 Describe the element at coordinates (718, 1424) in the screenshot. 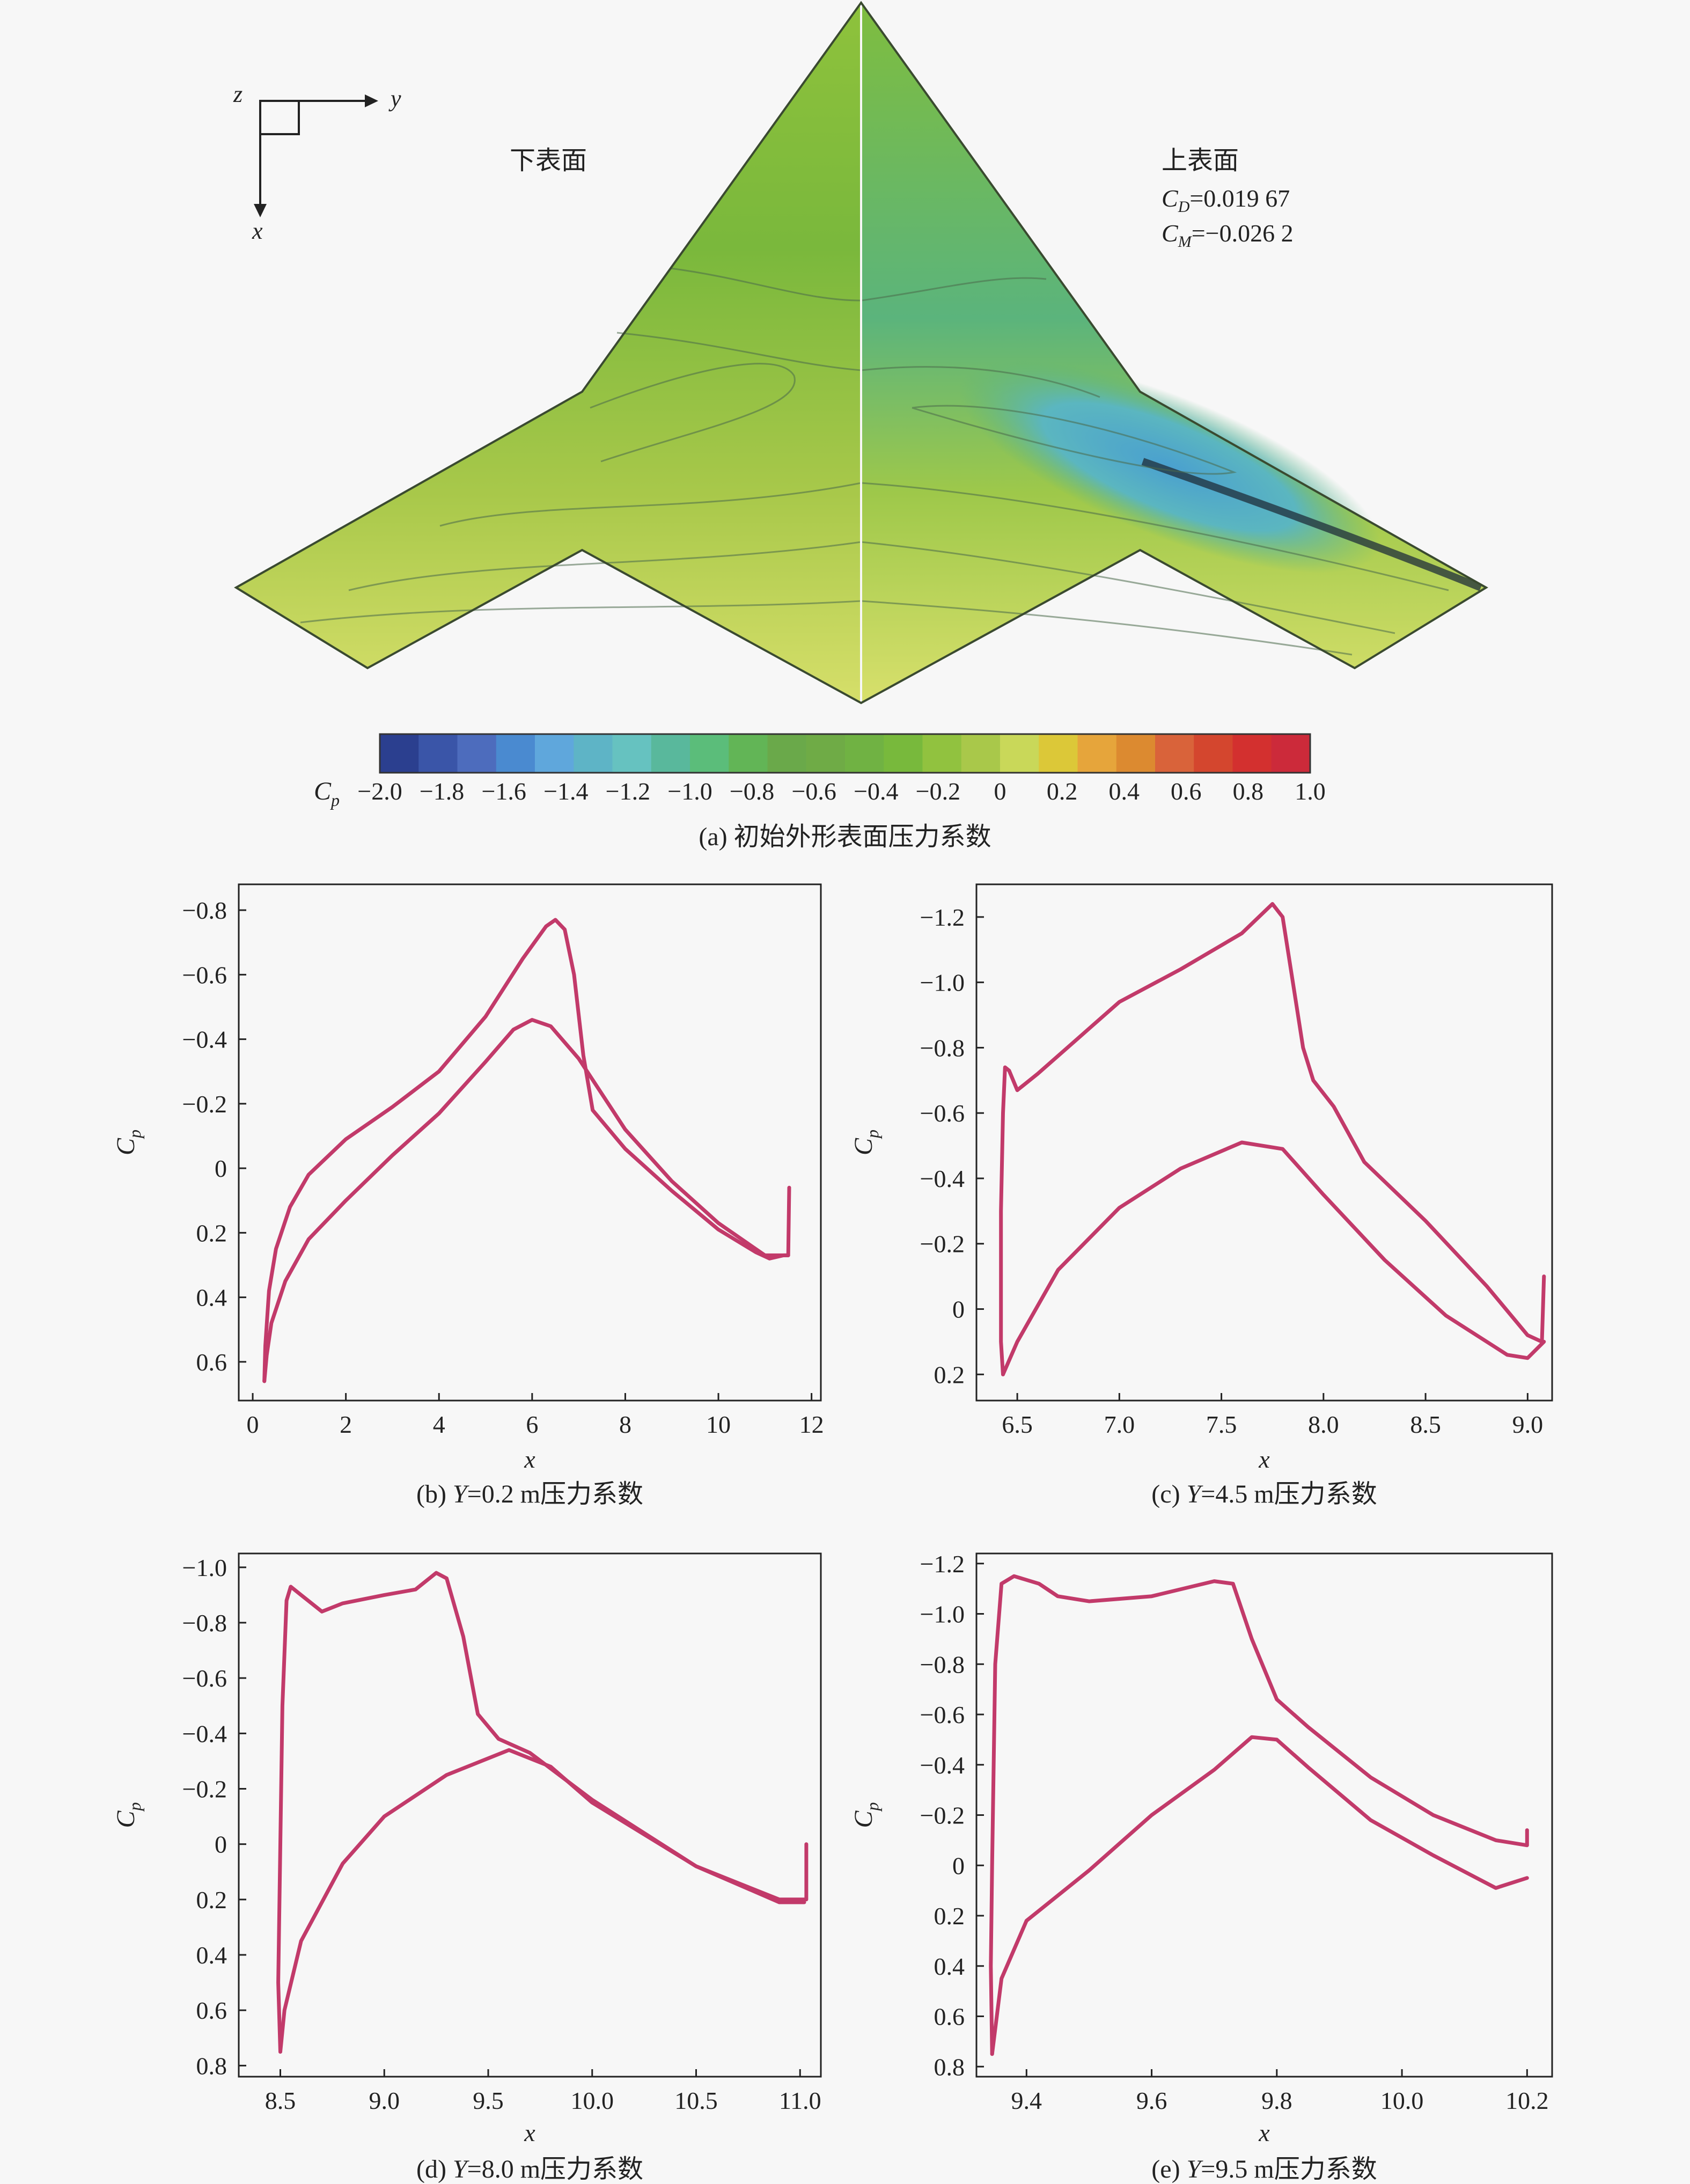

I see `x-tick-label: 10` at that location.